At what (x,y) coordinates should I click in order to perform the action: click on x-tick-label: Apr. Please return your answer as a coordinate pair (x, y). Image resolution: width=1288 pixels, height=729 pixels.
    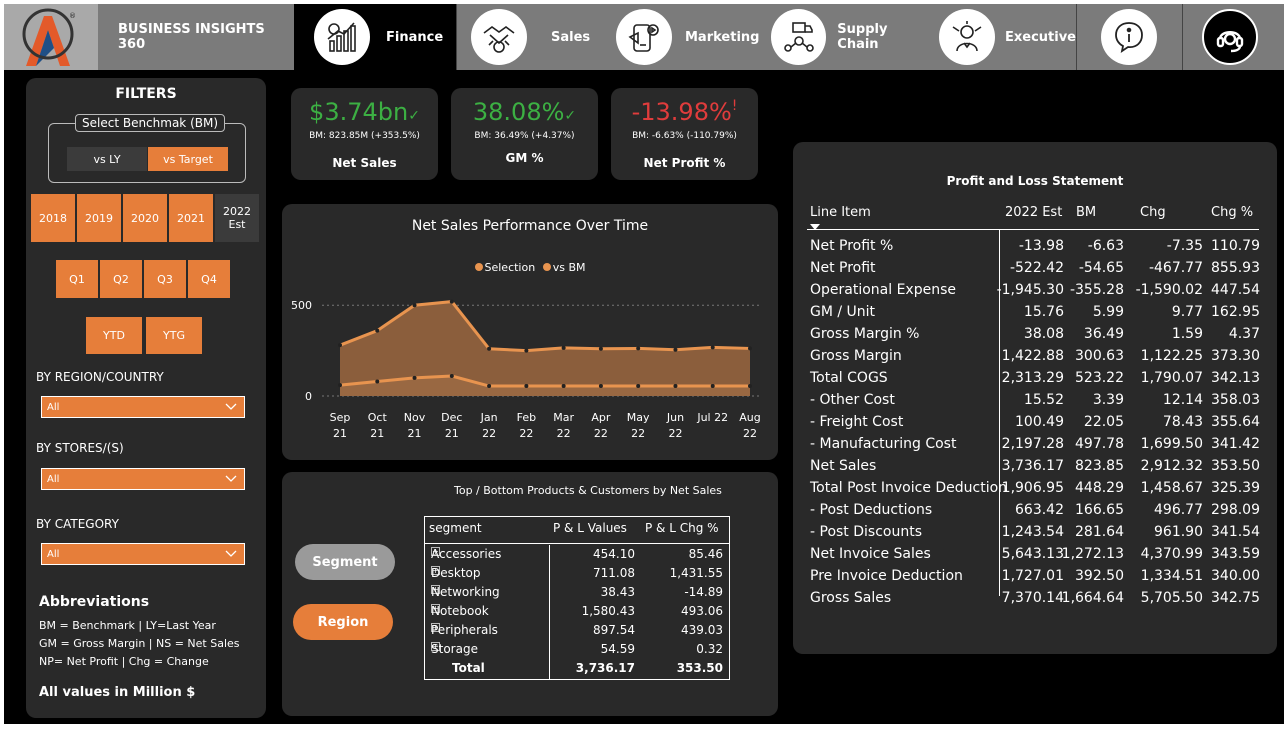
    Looking at the image, I should click on (601, 417).